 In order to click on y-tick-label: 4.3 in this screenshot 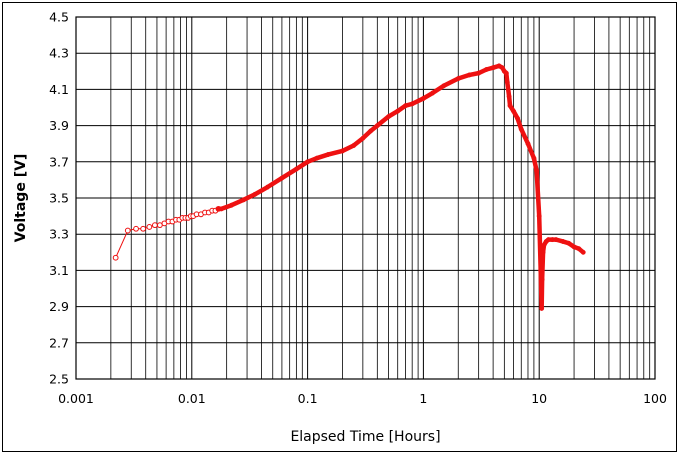, I will do `click(59, 53)`.